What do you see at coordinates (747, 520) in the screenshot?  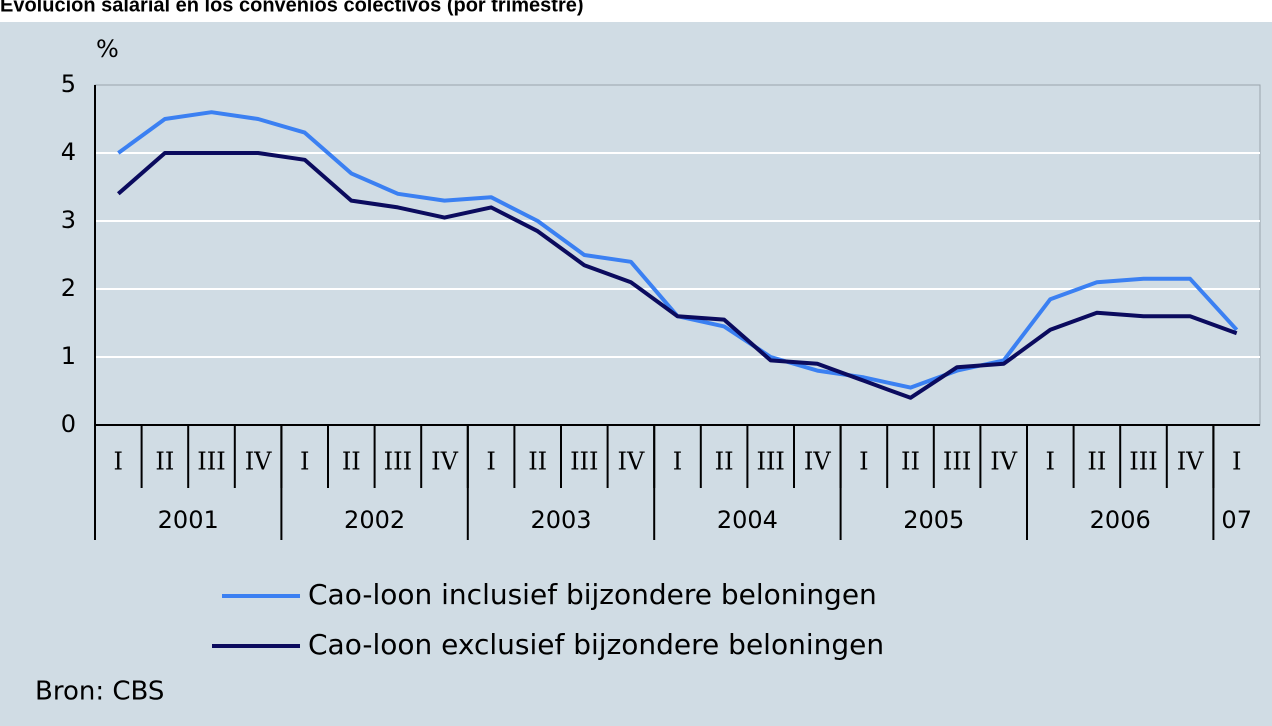 I see `x-group-label: 2004` at bounding box center [747, 520].